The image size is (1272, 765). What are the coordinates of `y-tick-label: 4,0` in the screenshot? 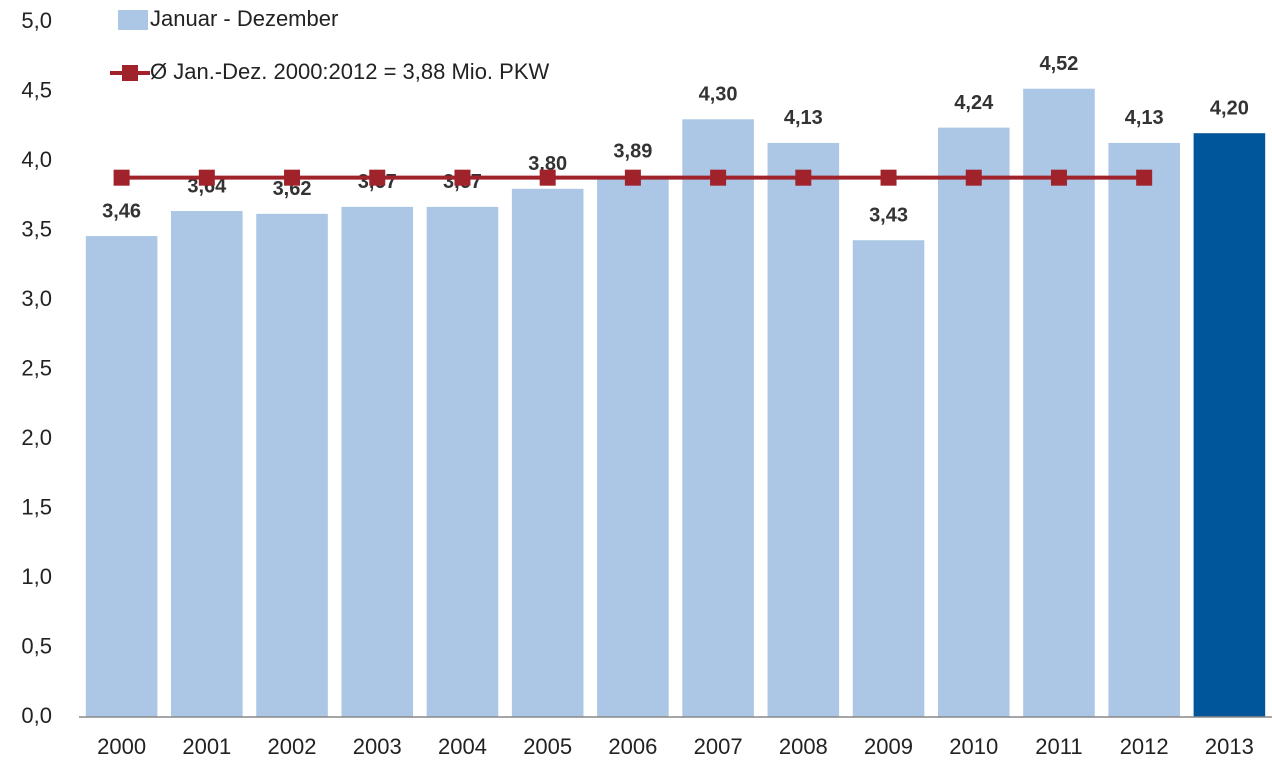 It's located at (36, 159).